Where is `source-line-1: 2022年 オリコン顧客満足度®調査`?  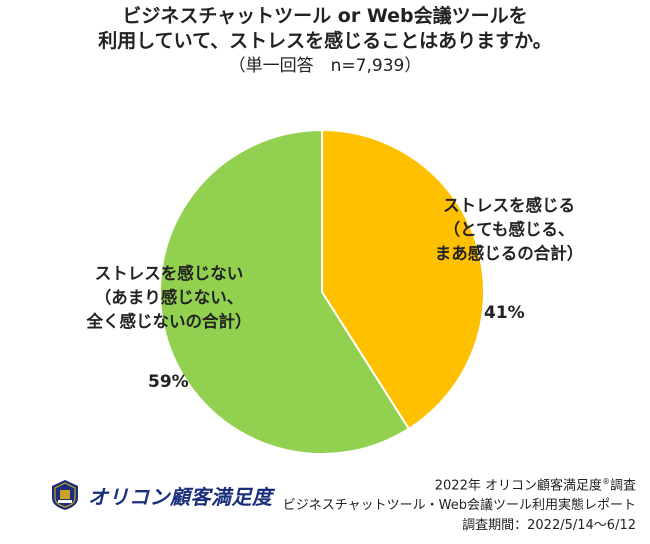 source-line-1: 2022年 オリコン顧客満足度®調査 is located at coordinates (459, 484).